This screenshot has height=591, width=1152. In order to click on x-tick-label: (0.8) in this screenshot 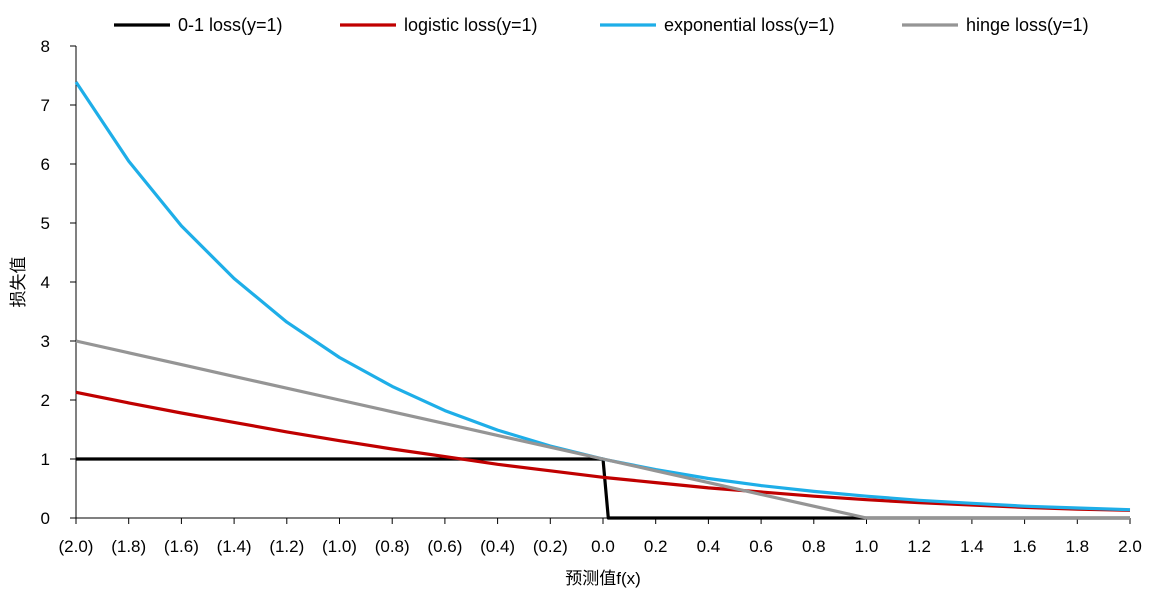, I will do `click(392, 546)`.